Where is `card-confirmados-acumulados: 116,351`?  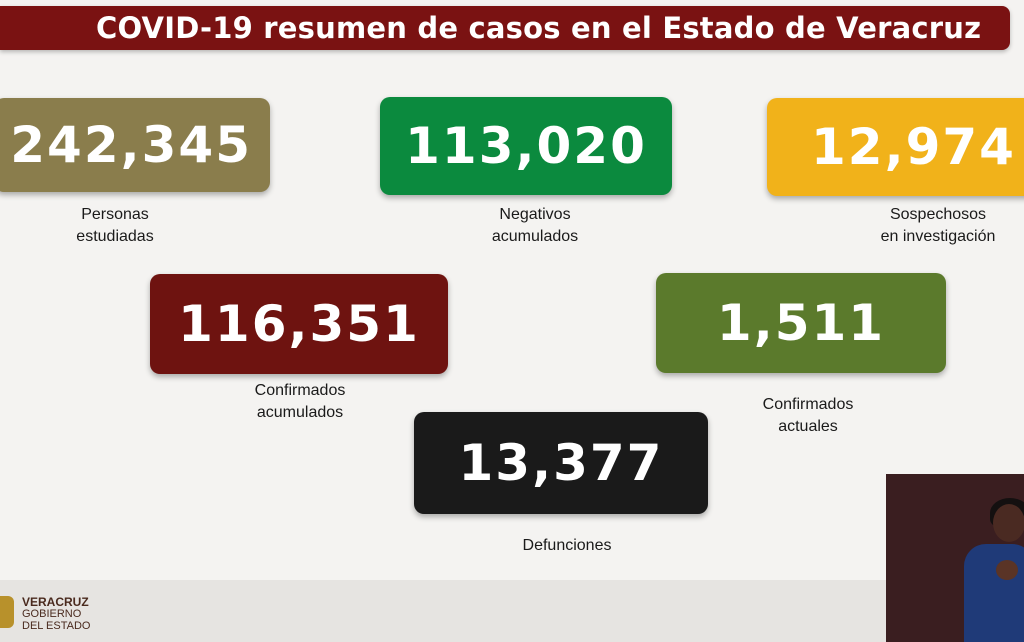
card-confirmados-acumulados: 116,351 is located at coordinates (299, 324).